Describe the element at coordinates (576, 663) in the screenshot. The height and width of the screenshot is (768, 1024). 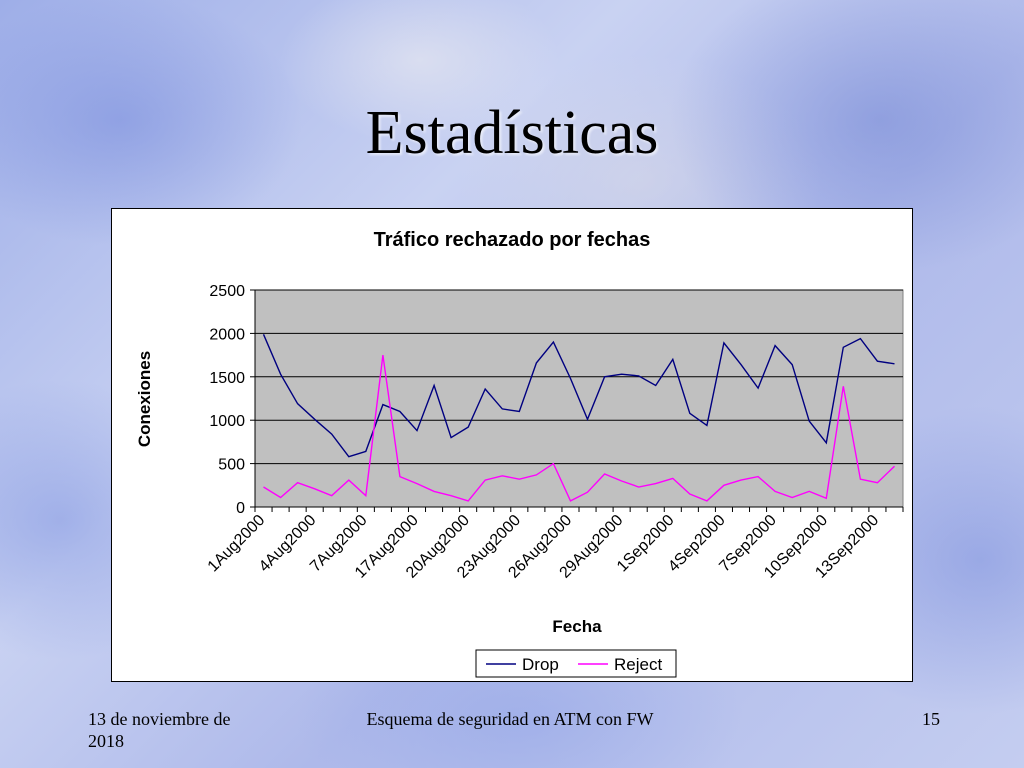
I see `legend: Drop Reject` at that location.